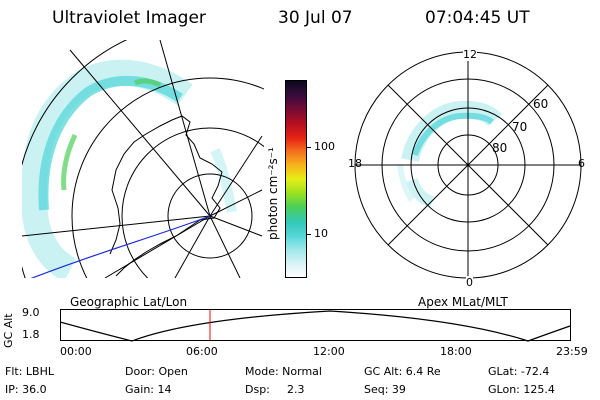 The width and height of the screenshot is (600, 400). Describe the element at coordinates (456, 351) in the screenshot. I see `orbit-x-tick-1800: 18:00` at that location.